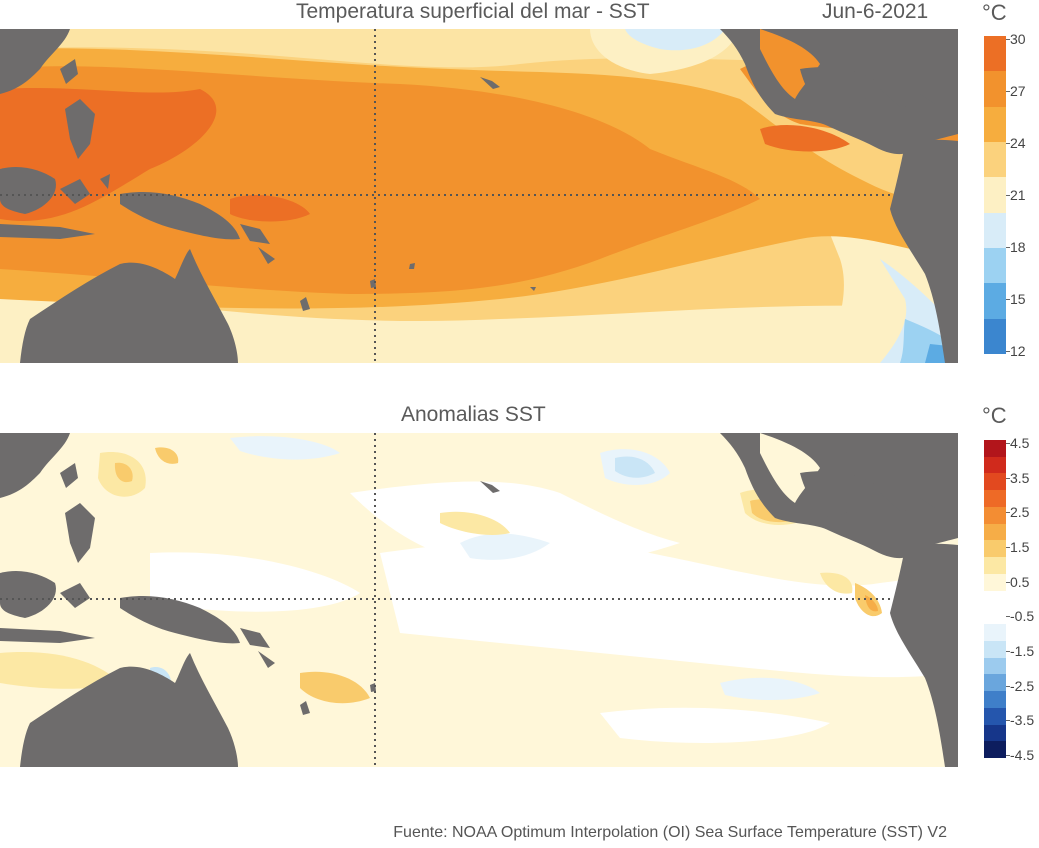 This screenshot has height=848, width=1039. I want to click on sst-date: Jun-6-2021, so click(875, 11).